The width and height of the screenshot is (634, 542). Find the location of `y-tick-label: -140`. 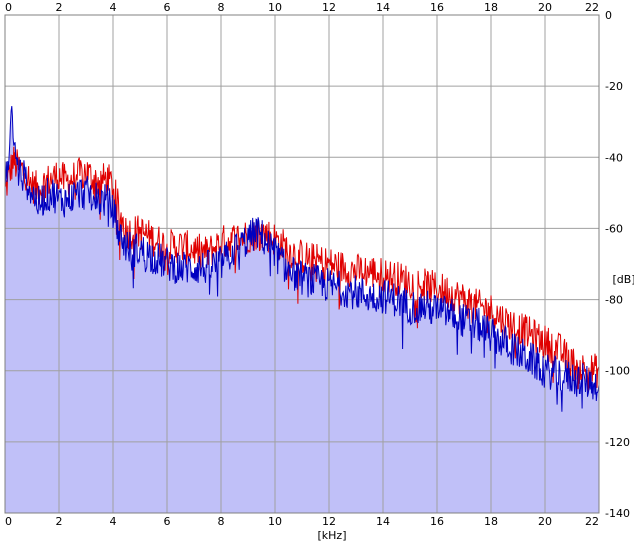

y-tick-label: -140 is located at coordinates (617, 513).